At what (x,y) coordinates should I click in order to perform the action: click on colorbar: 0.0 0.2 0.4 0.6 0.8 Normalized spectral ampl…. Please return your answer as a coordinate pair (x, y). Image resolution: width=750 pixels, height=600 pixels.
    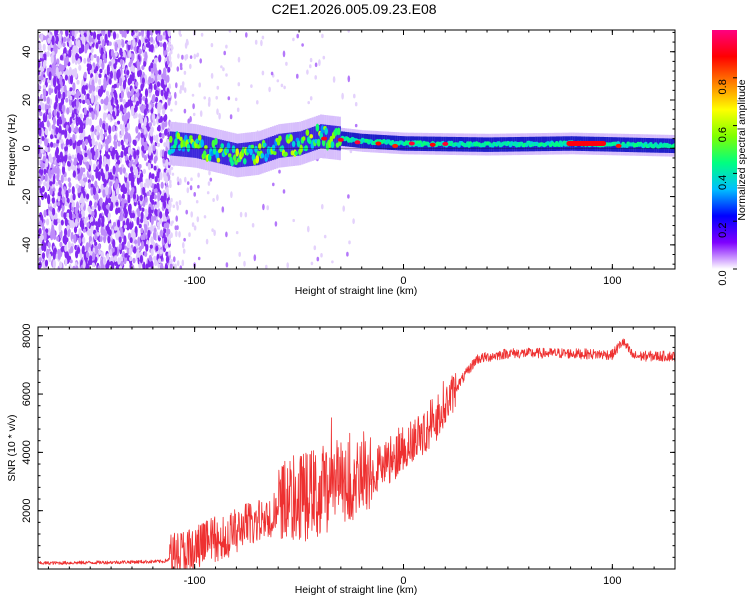
    Looking at the image, I should click on (730, 158).